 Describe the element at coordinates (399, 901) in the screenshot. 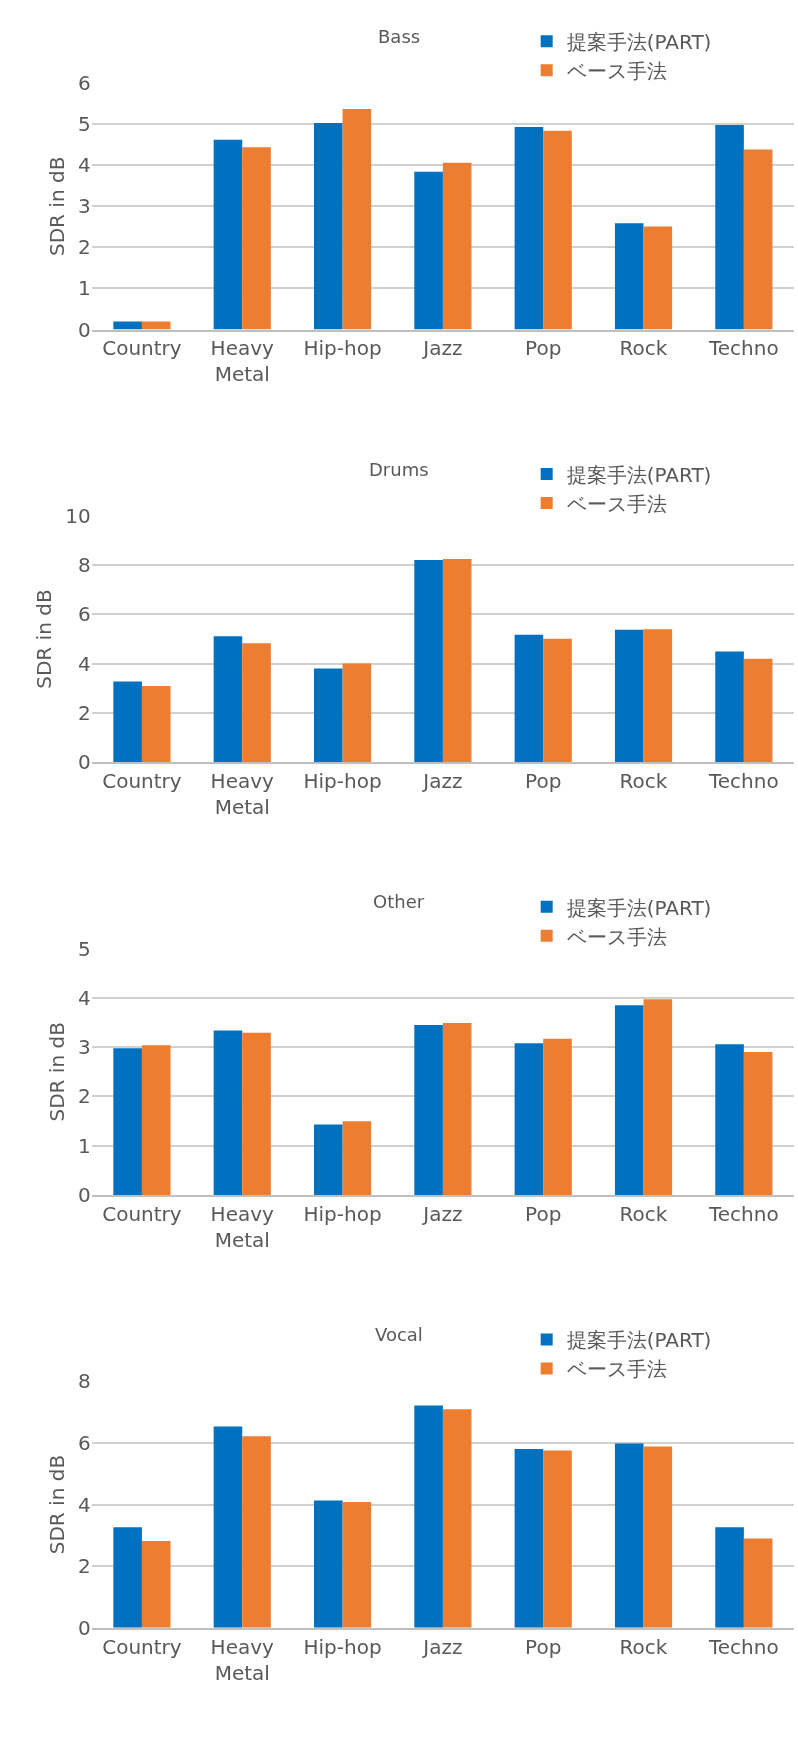

I see `chart-title: Other` at that location.